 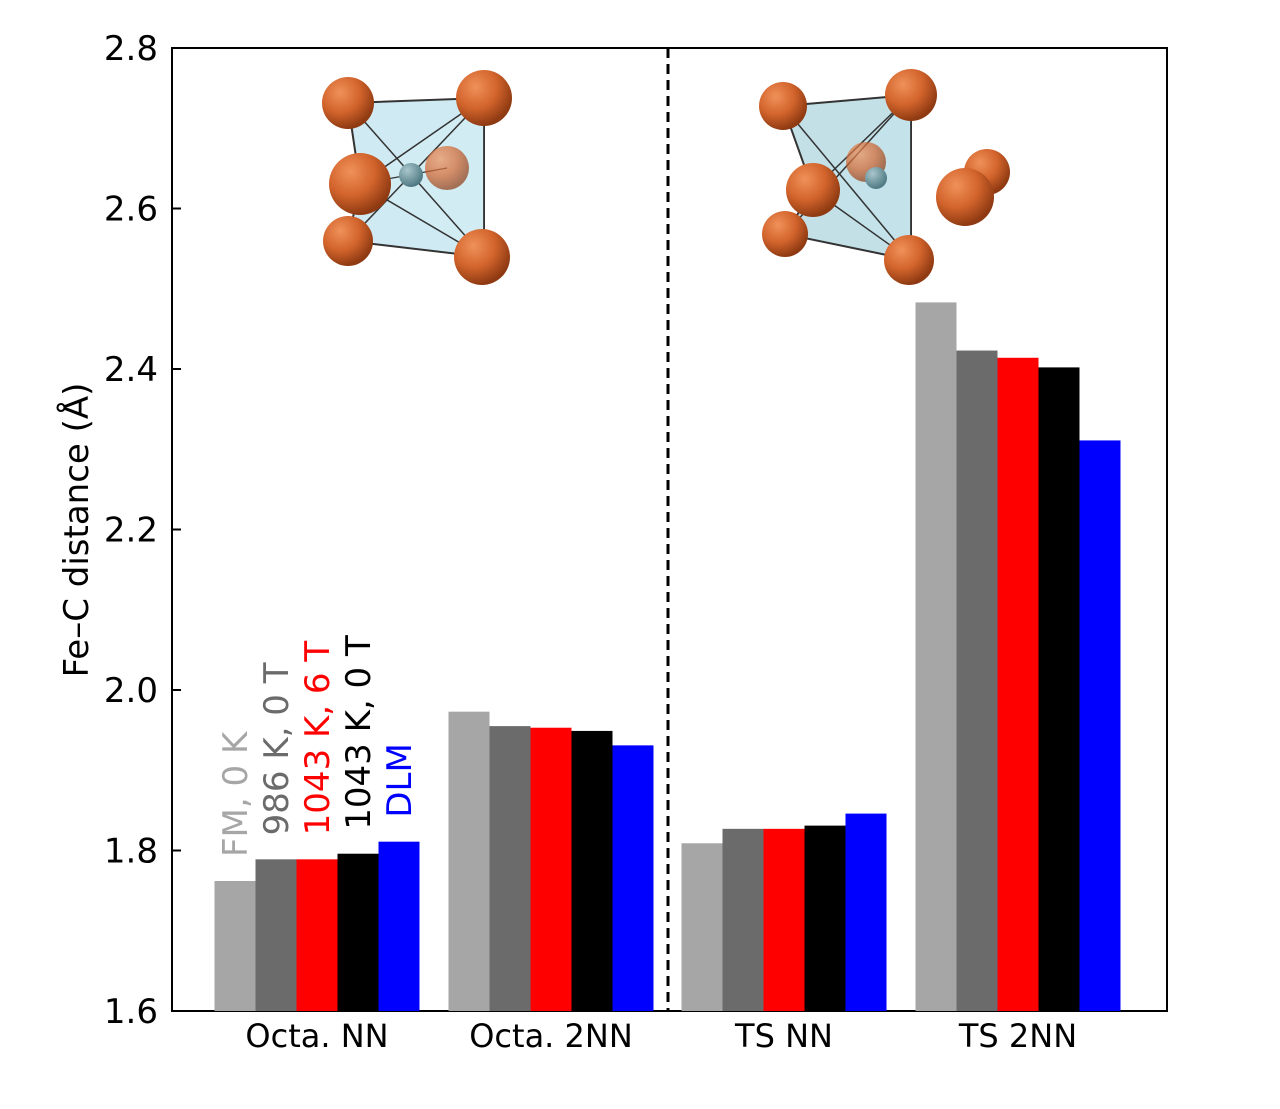 What do you see at coordinates (131, 49) in the screenshot?
I see `y-tick-label: 2.8` at bounding box center [131, 49].